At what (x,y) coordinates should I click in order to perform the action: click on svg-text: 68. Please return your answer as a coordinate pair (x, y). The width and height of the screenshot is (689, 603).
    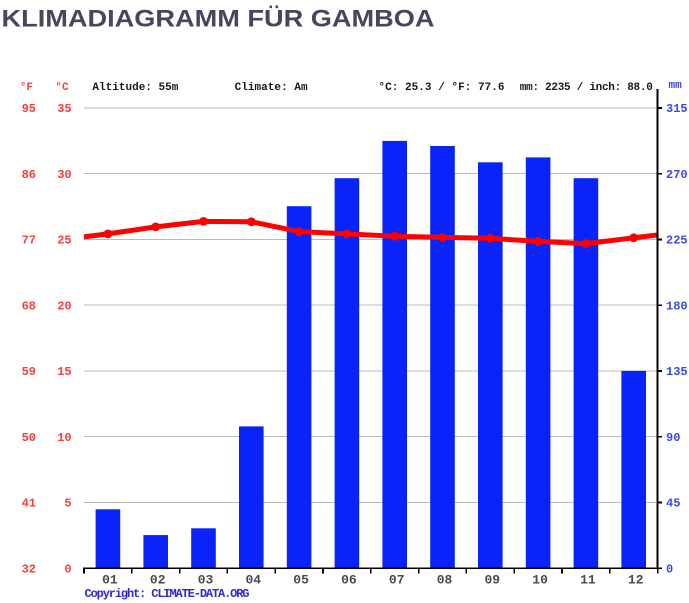
    Looking at the image, I should click on (29, 306).